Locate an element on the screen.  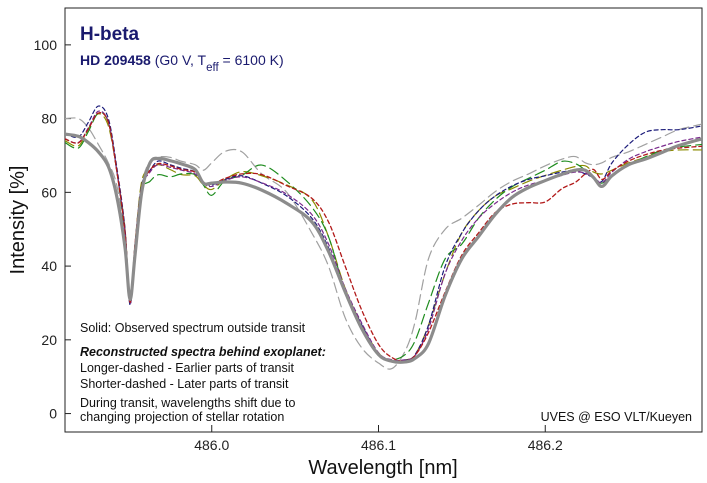
y-tick-label: 20 is located at coordinates (49, 340).